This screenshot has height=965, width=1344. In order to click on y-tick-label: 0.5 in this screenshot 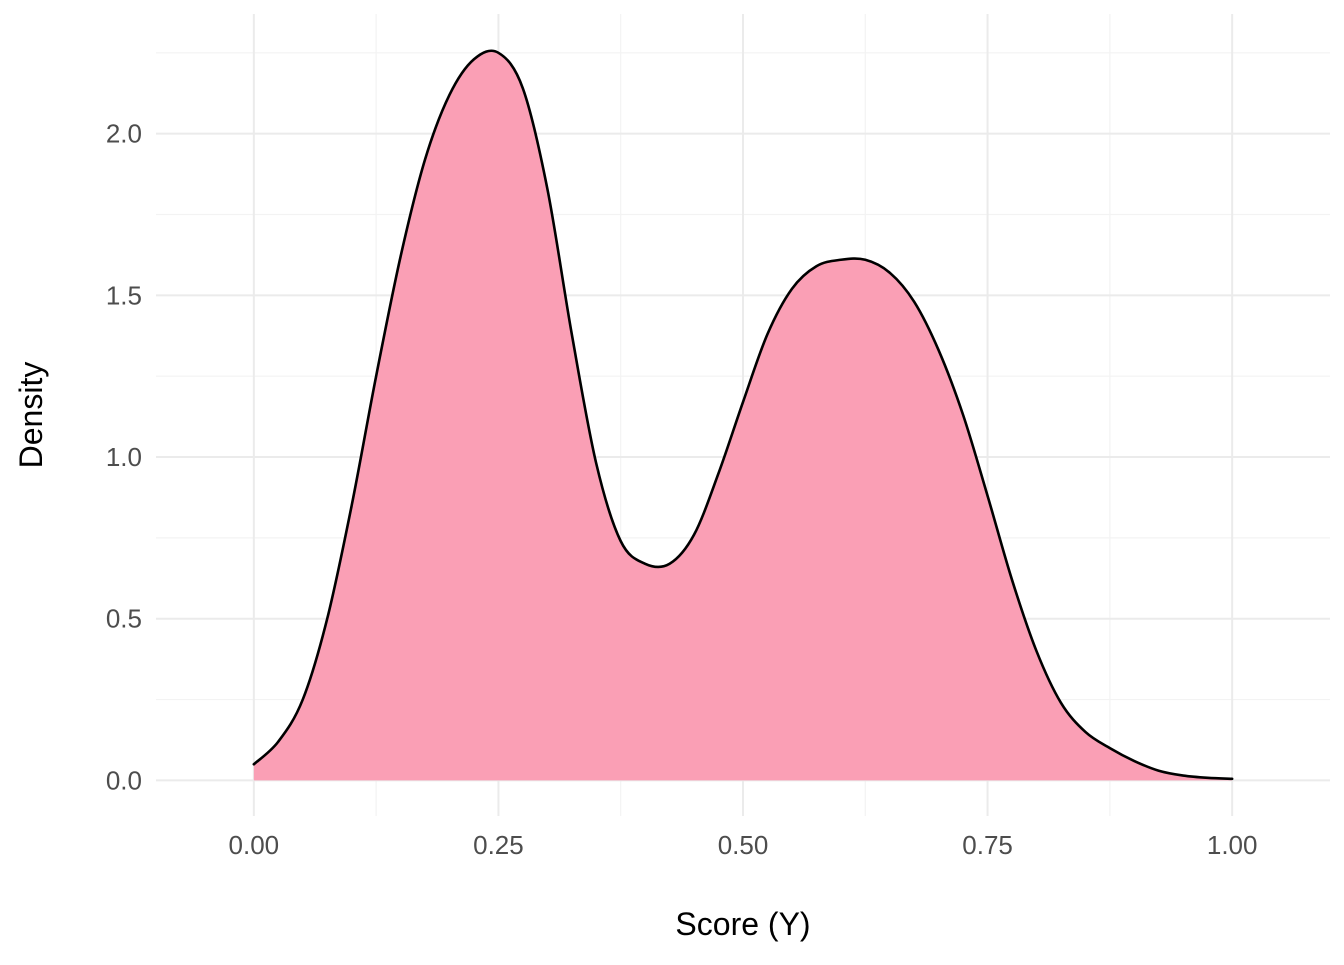, I will do `click(124, 619)`.